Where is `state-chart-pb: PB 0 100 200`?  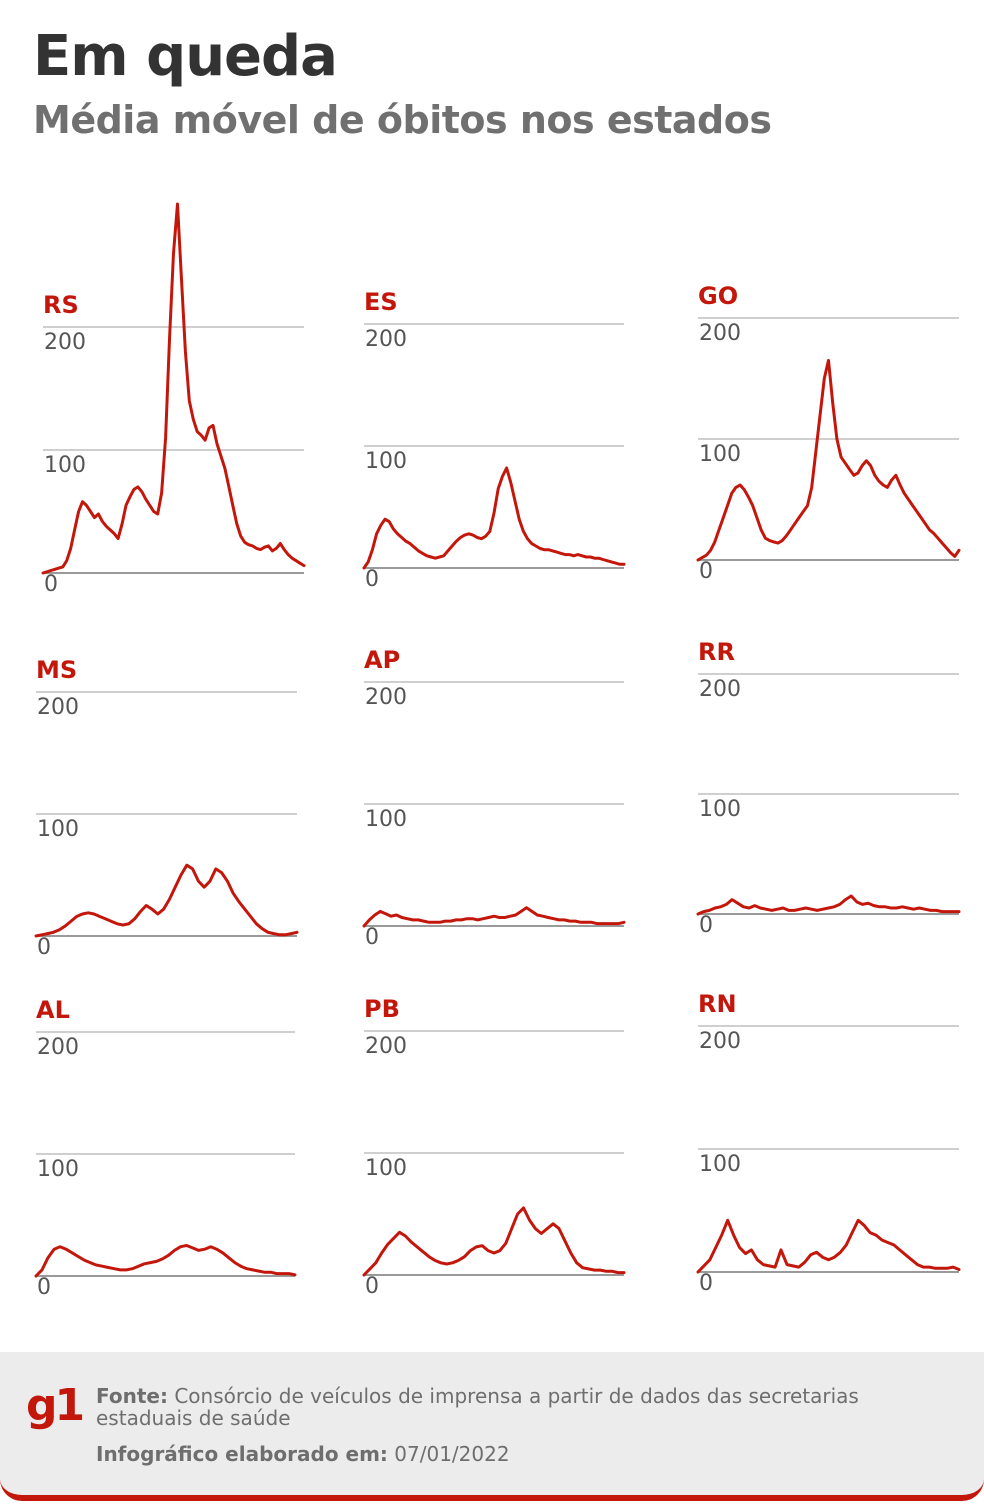
state-chart-pb: PB 0 100 200 is located at coordinates (494, 1130).